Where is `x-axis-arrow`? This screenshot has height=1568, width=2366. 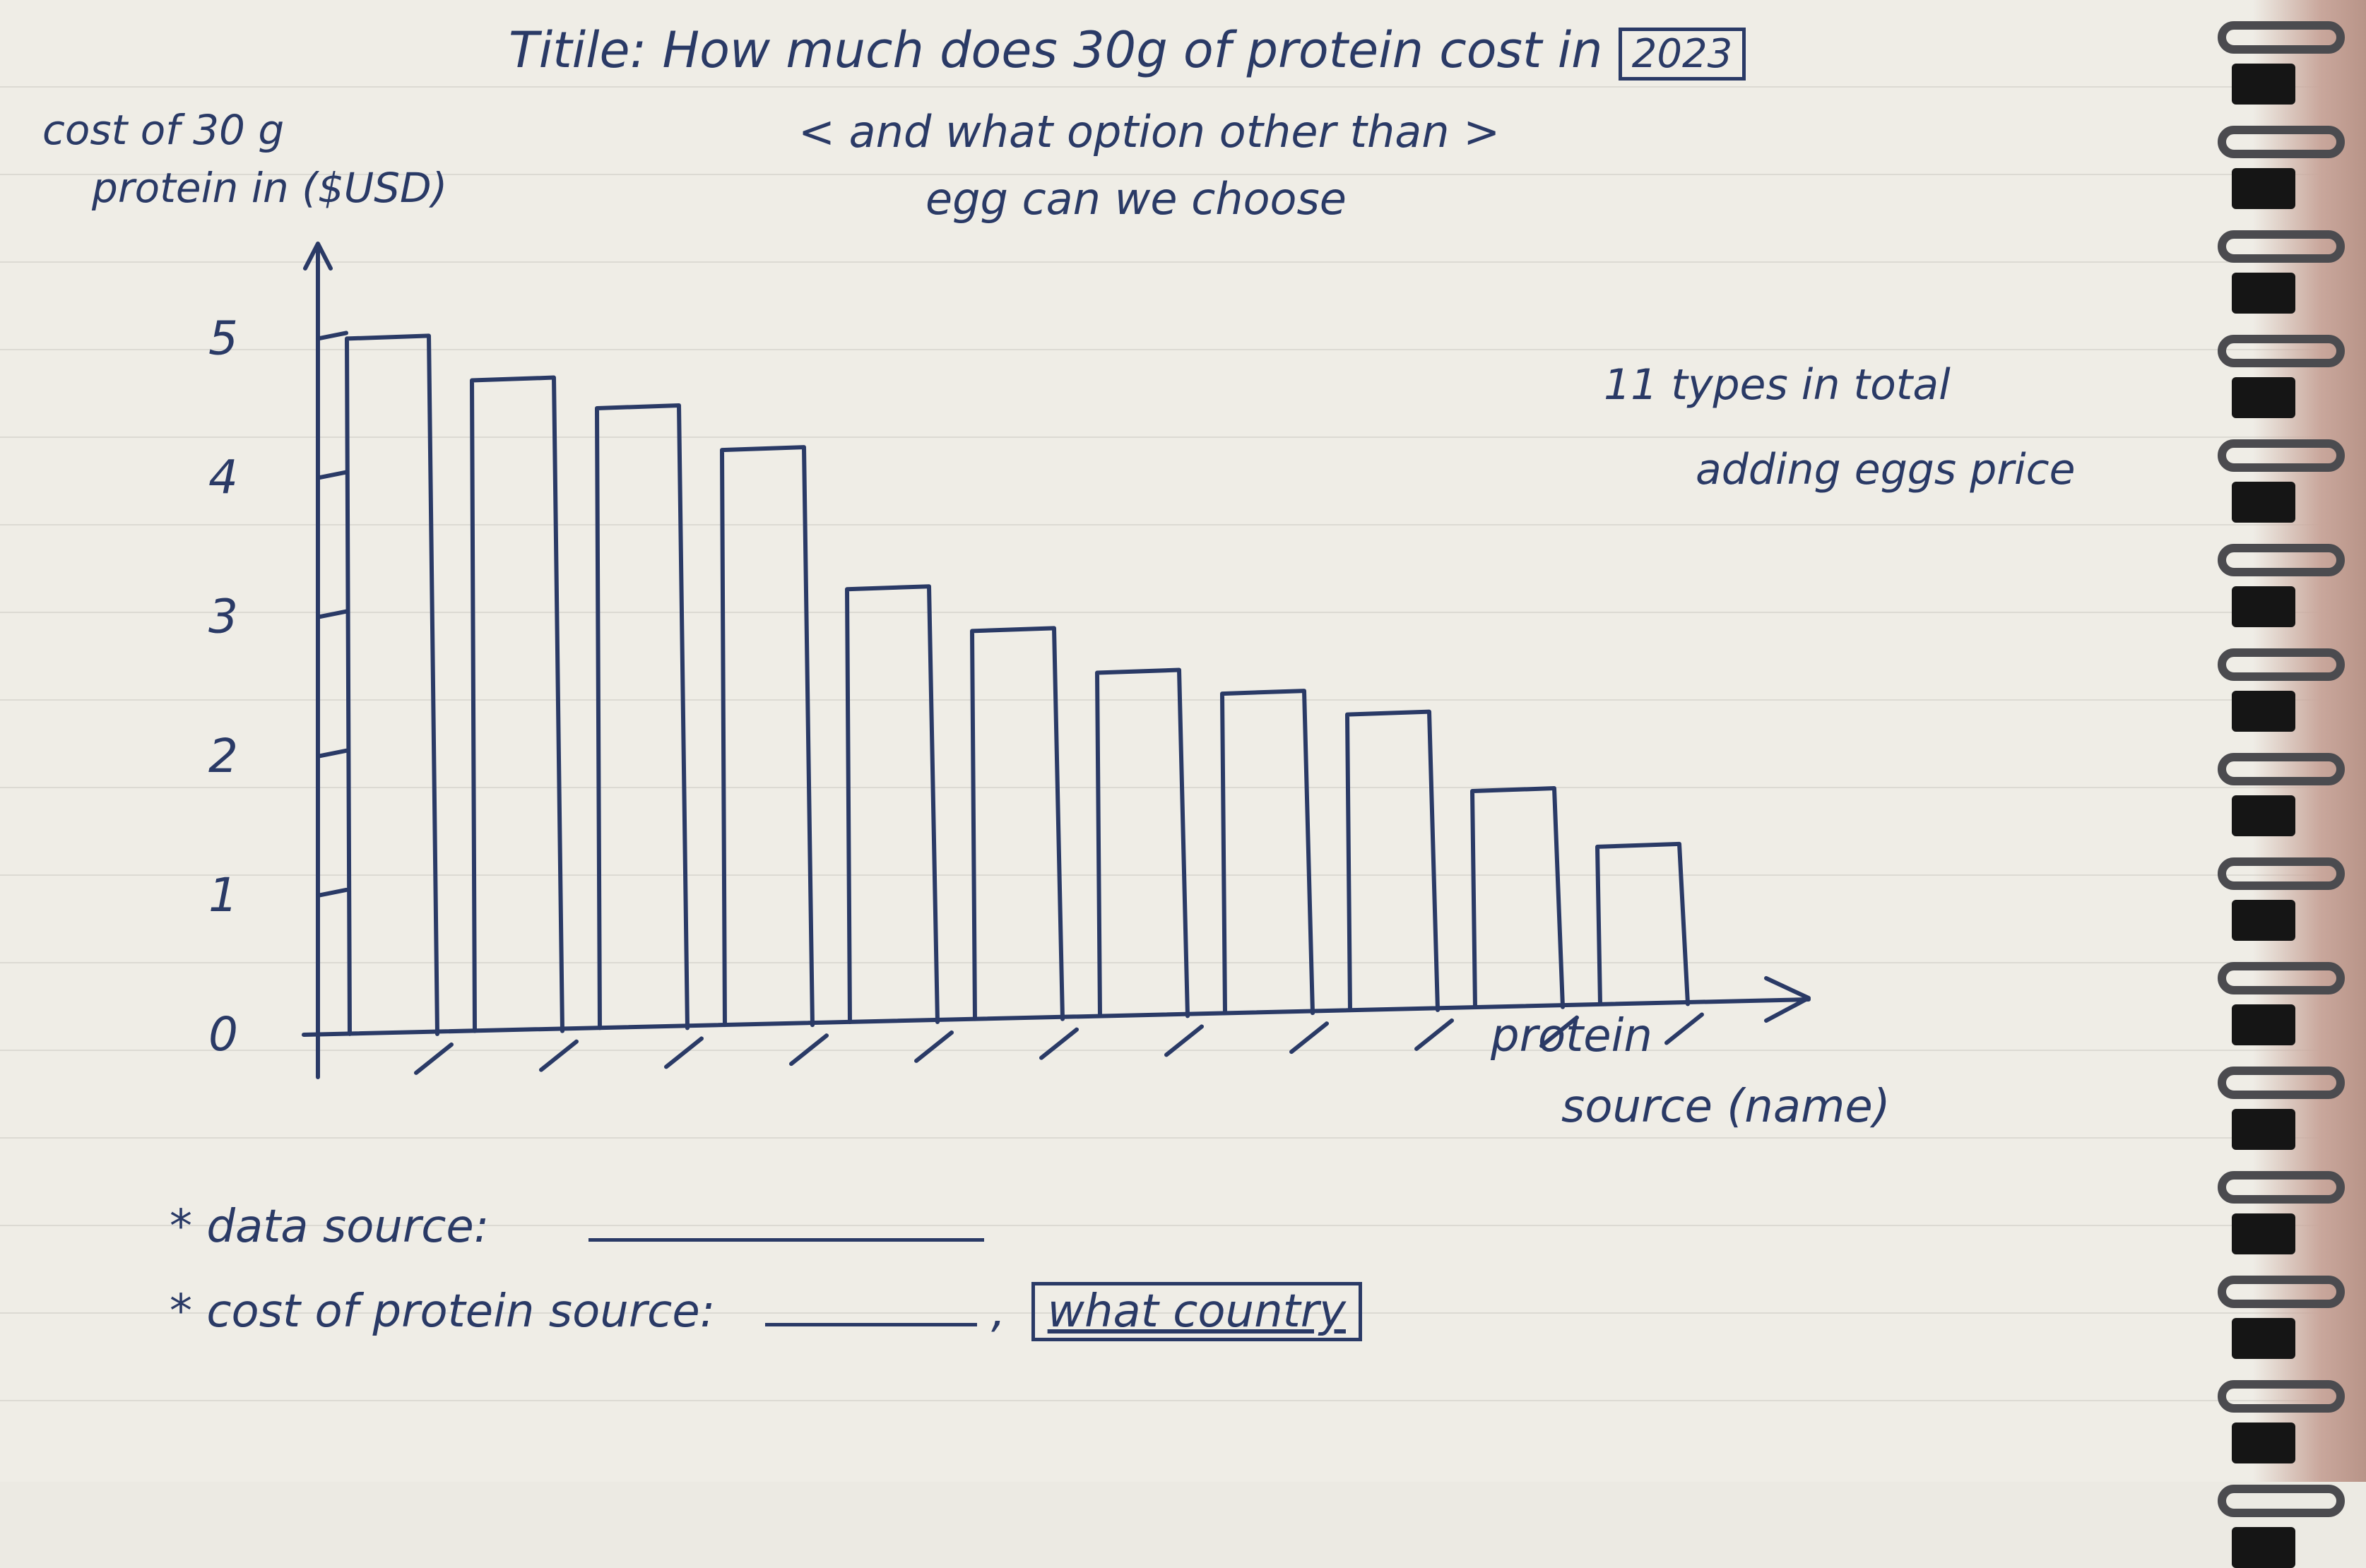
x-axis-arrow is located at coordinates (1787, 999).